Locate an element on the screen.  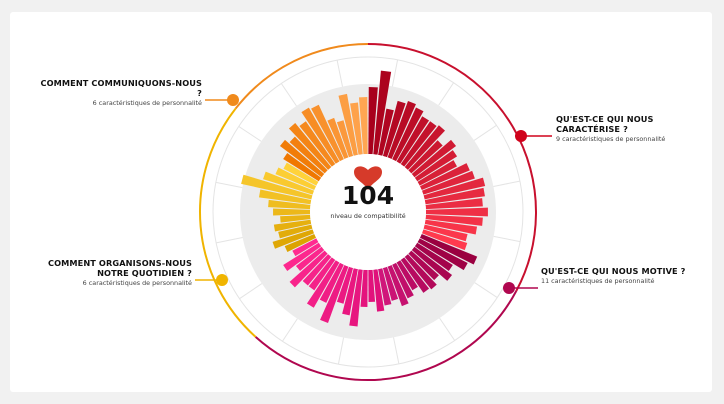
label-caracterise-subtitle: 9 caractéristiques de personnalité is located at coordinates (611, 139).